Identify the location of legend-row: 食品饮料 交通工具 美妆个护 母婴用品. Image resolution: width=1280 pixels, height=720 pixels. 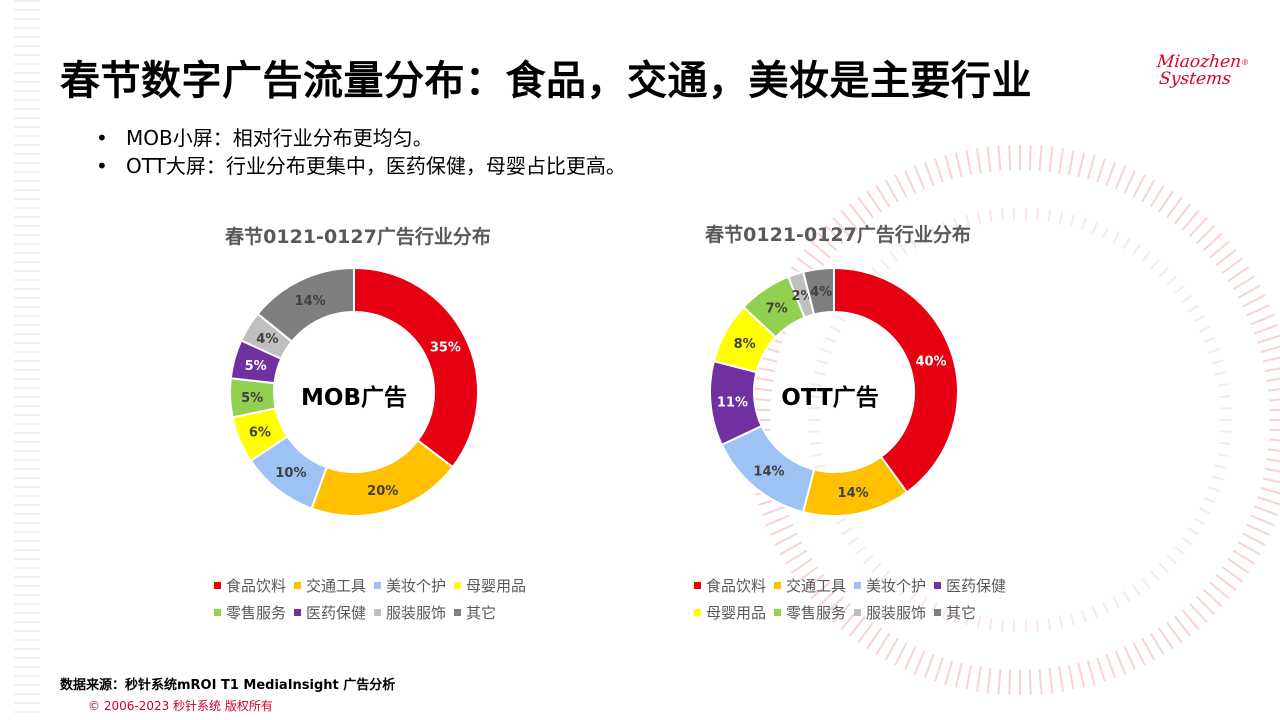
(374, 585).